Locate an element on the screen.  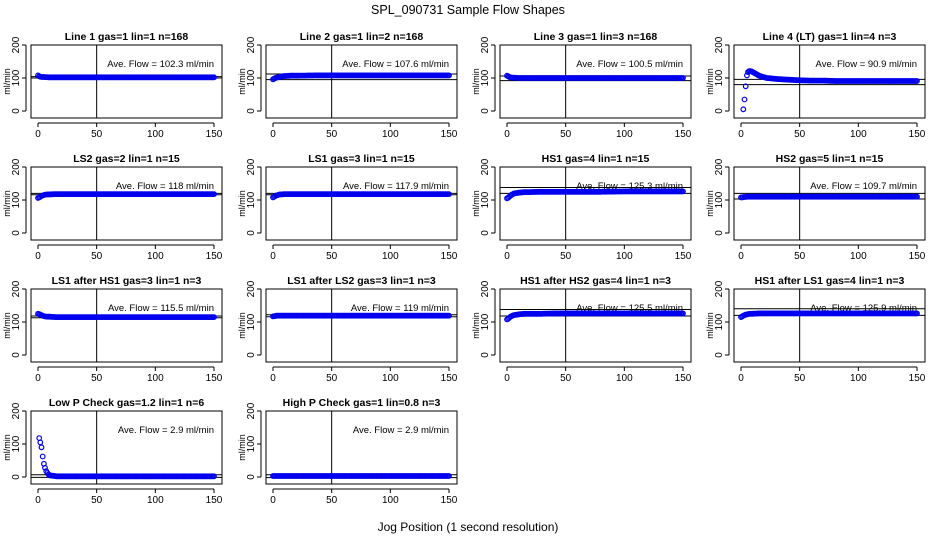
panel-title: LS1 after HS1 gas=3 lin=1 n=3 is located at coordinates (127, 281).